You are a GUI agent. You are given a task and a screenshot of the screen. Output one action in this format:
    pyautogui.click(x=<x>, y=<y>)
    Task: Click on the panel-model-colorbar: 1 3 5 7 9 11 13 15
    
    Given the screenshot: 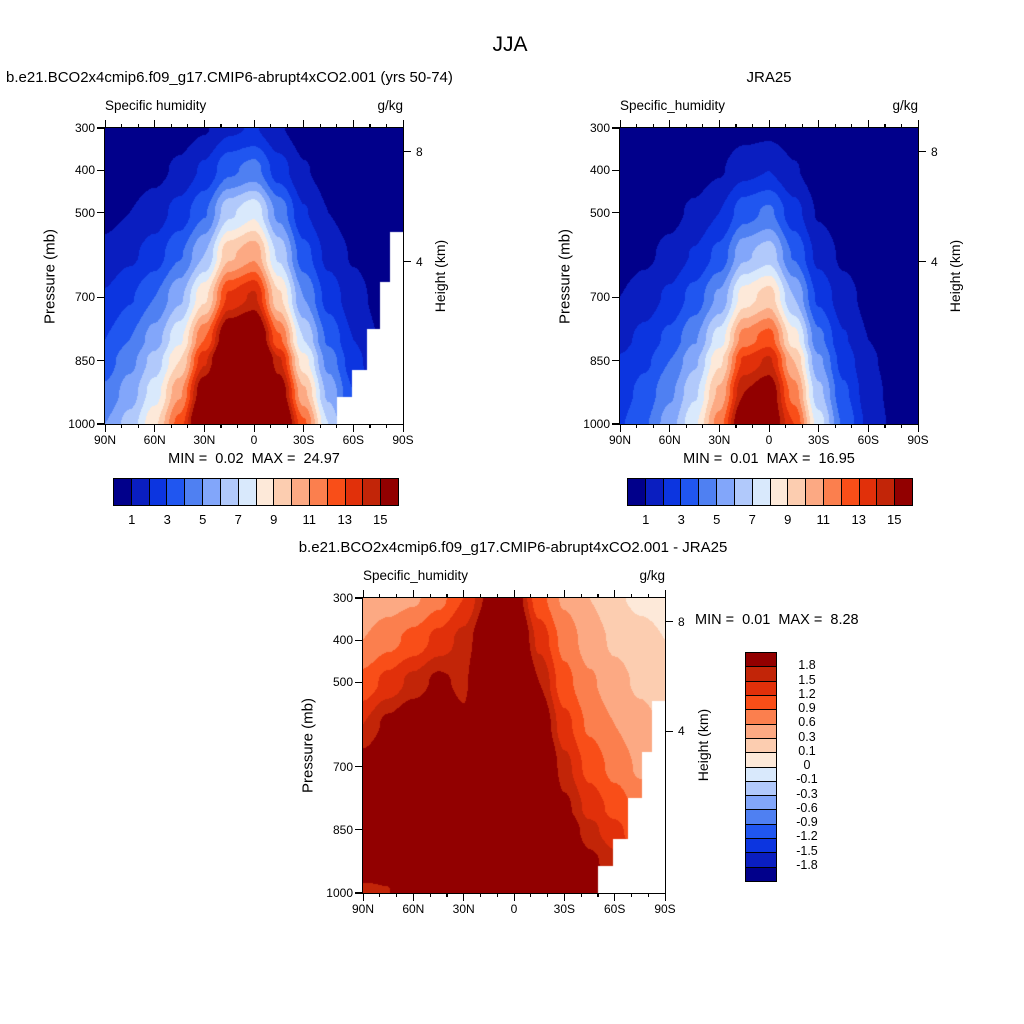 What is the action you would take?
    pyautogui.click(x=256, y=502)
    